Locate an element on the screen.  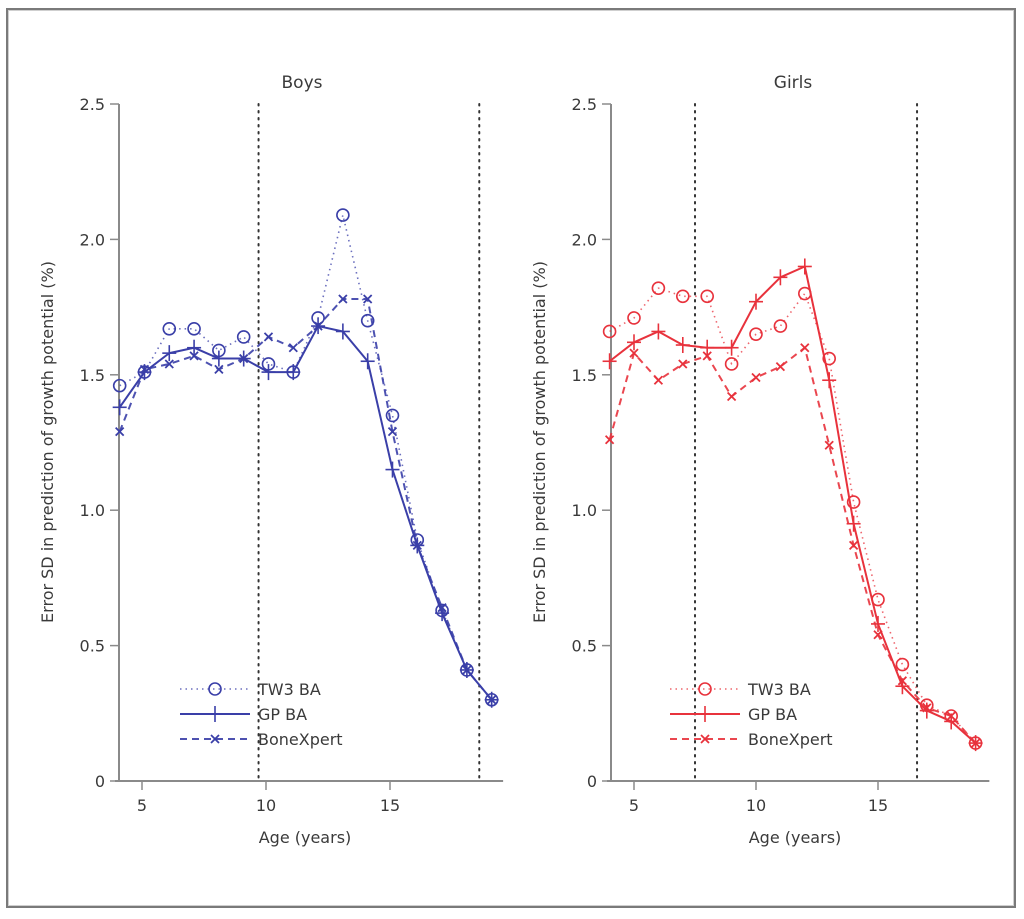
girls-title: Girls is located at coordinates (793, 83).